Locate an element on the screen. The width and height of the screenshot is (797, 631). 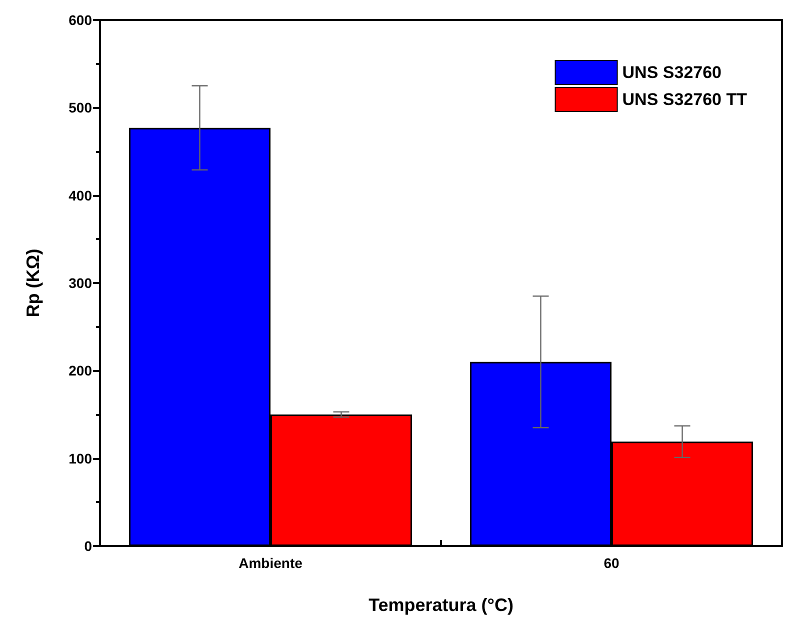
y-tick-label: 0 is located at coordinates (88, 546).